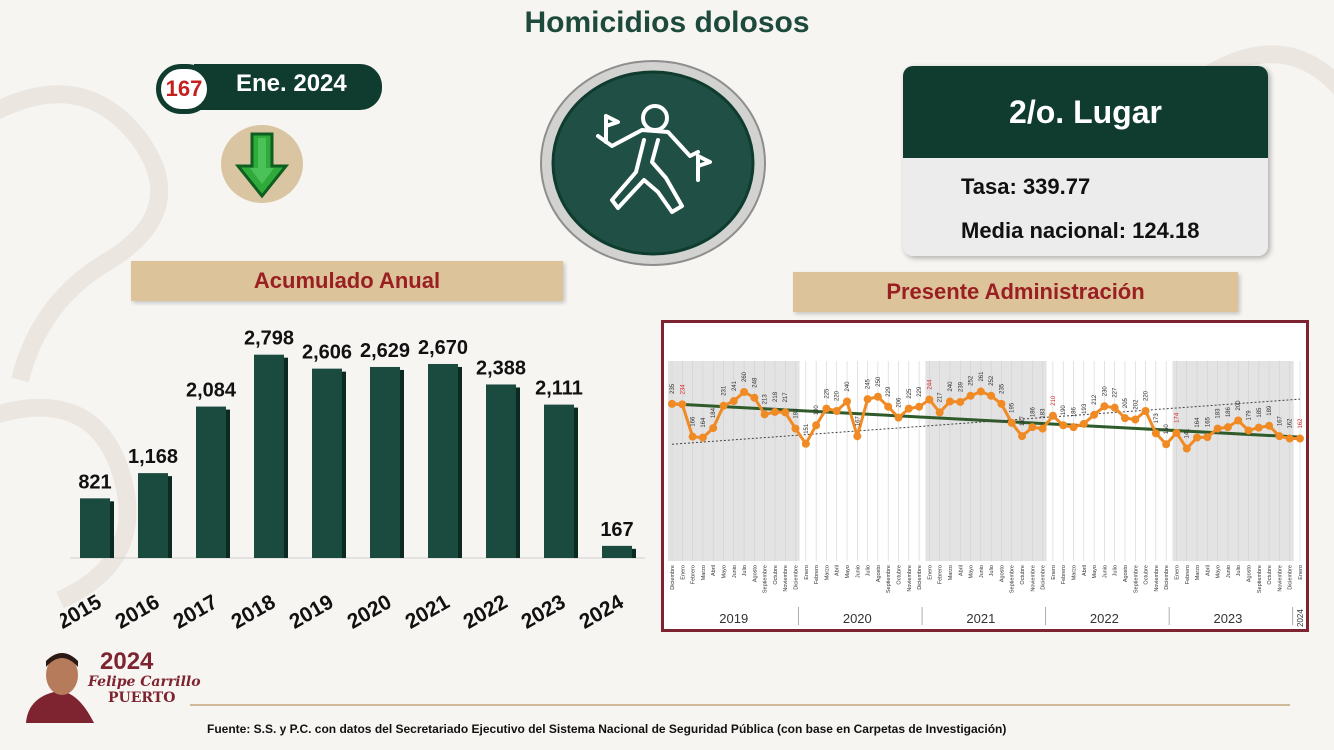 This screenshot has width=1334, height=750. Describe the element at coordinates (385, 351) in the screenshot. I see `bar-value-label: 2,629` at that location.